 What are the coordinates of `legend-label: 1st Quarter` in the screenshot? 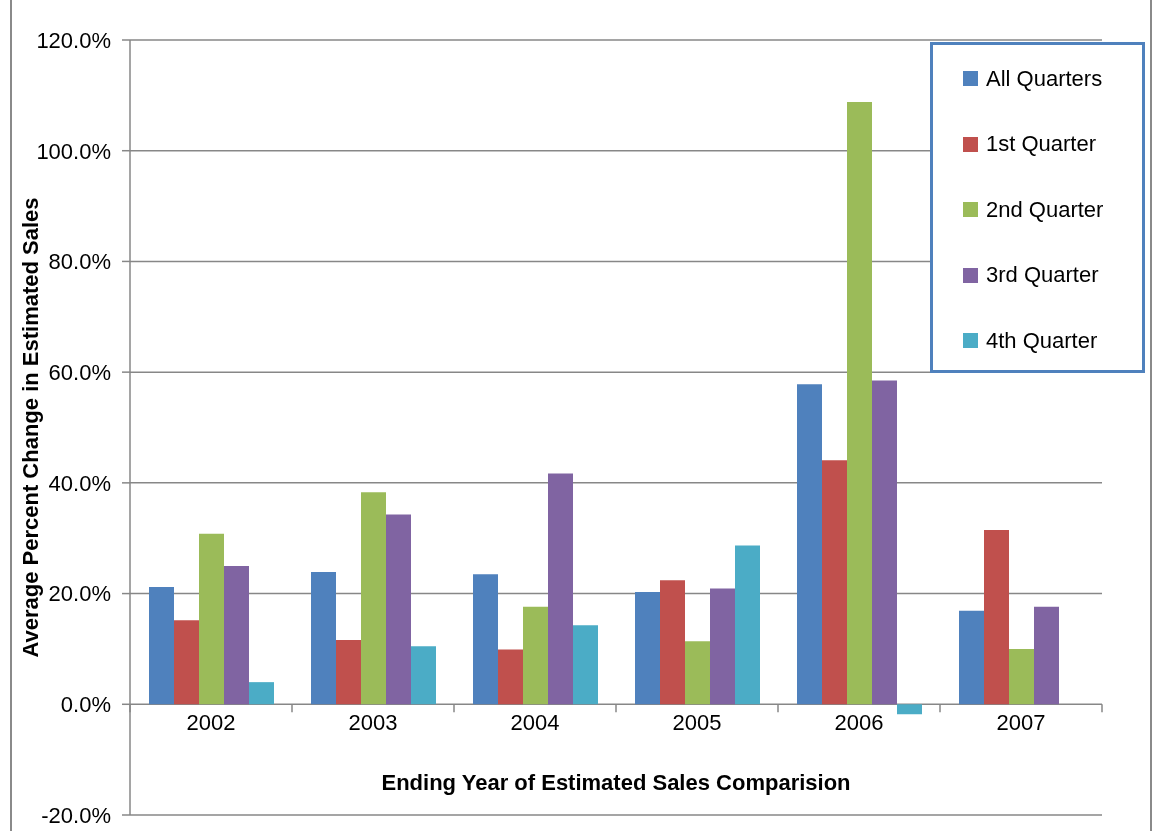 It's located at (1041, 144).